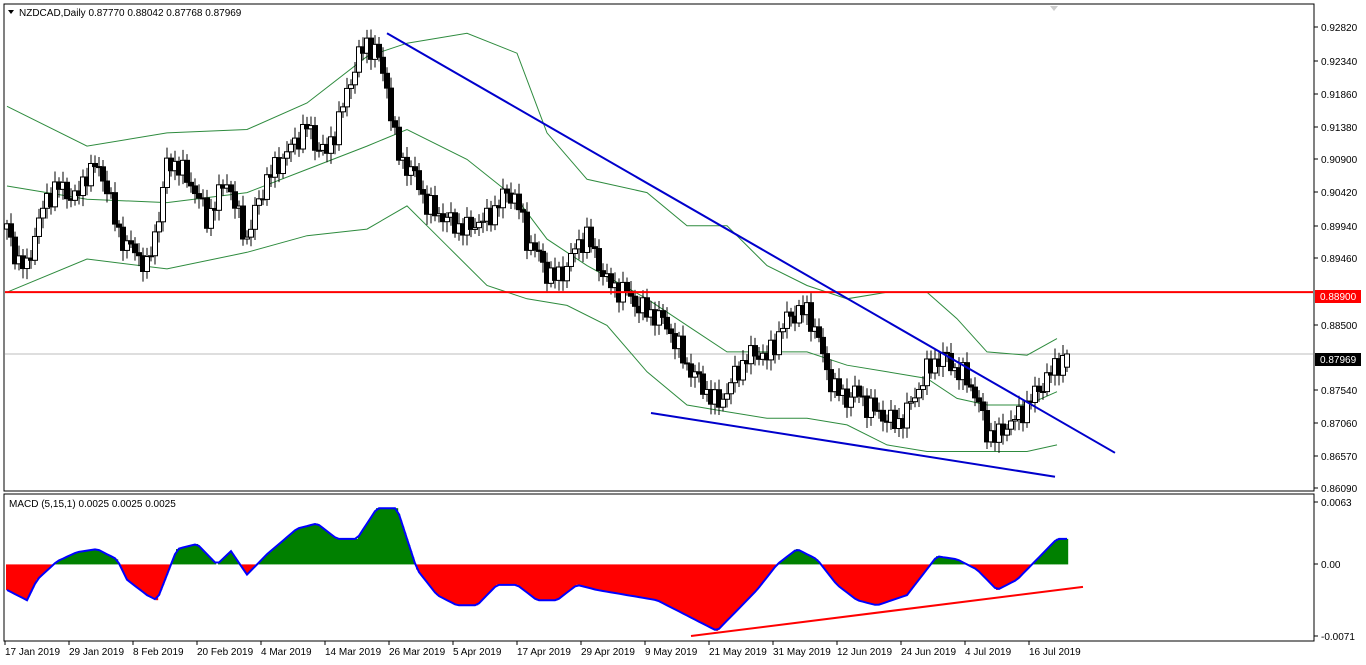 This screenshot has height=665, width=1366. What do you see at coordinates (1339, 193) in the screenshot?
I see `price-tick-label: 0.90420` at bounding box center [1339, 193].